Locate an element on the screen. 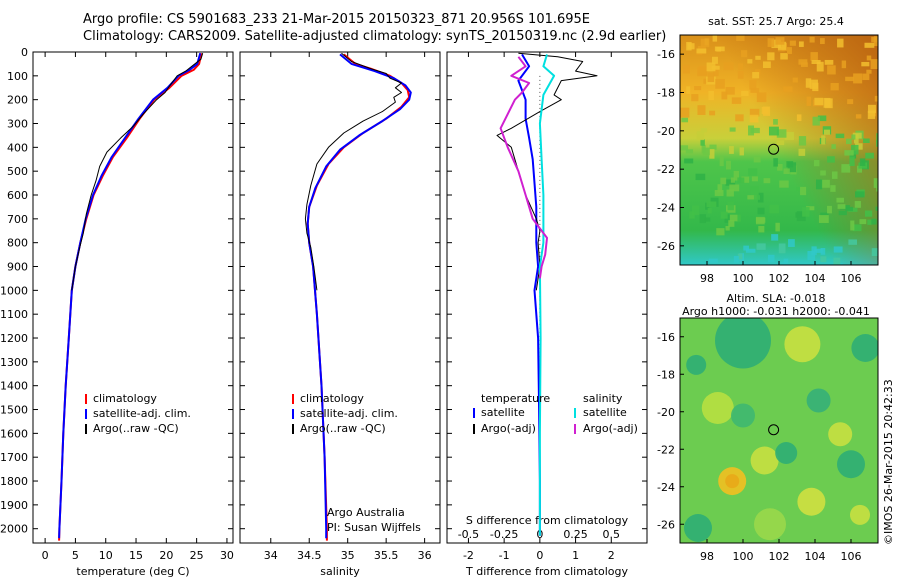  legend-header-left: temperature is located at coordinates (515, 398).